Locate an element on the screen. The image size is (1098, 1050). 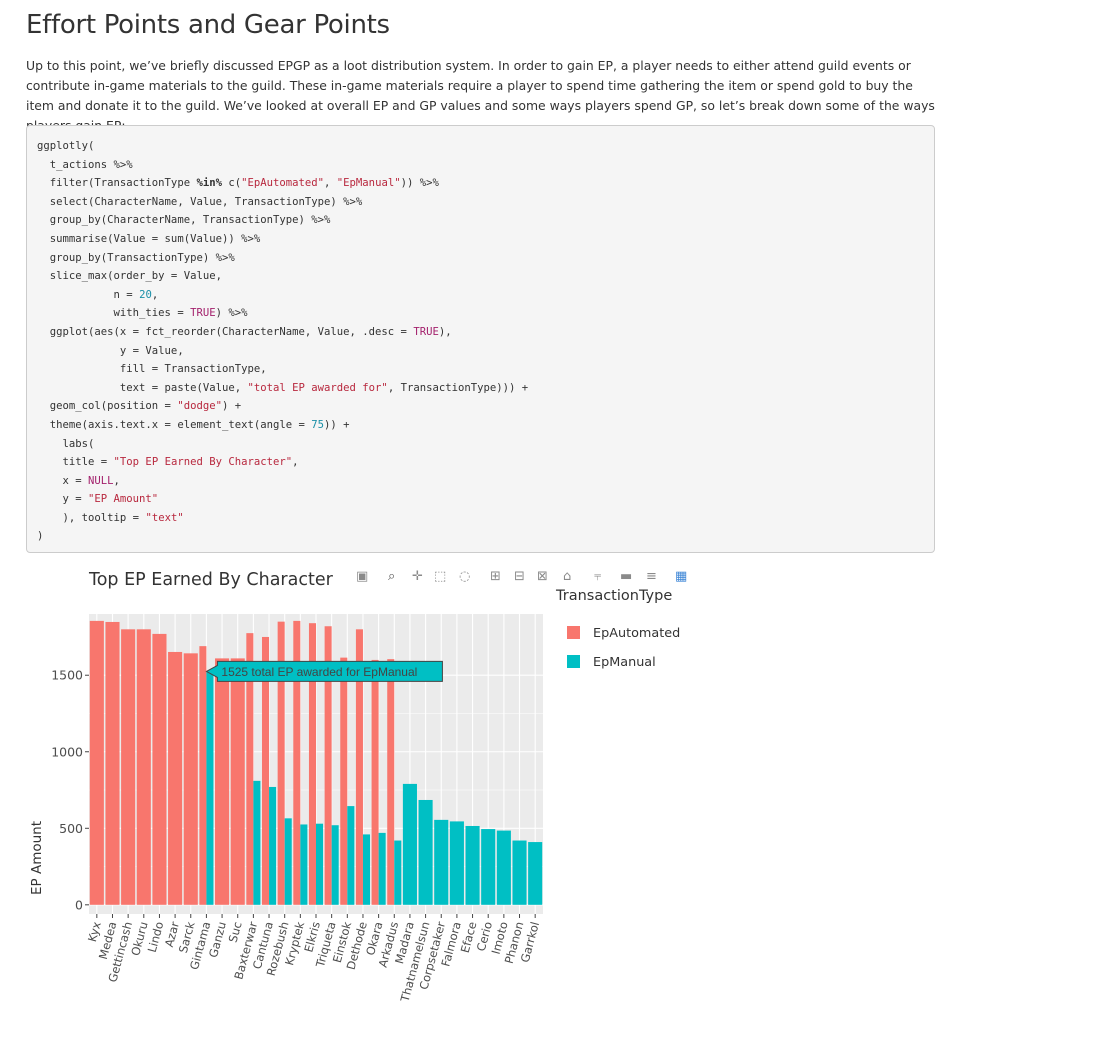
bar-epmanual-falmora is located at coordinates (456, 863).